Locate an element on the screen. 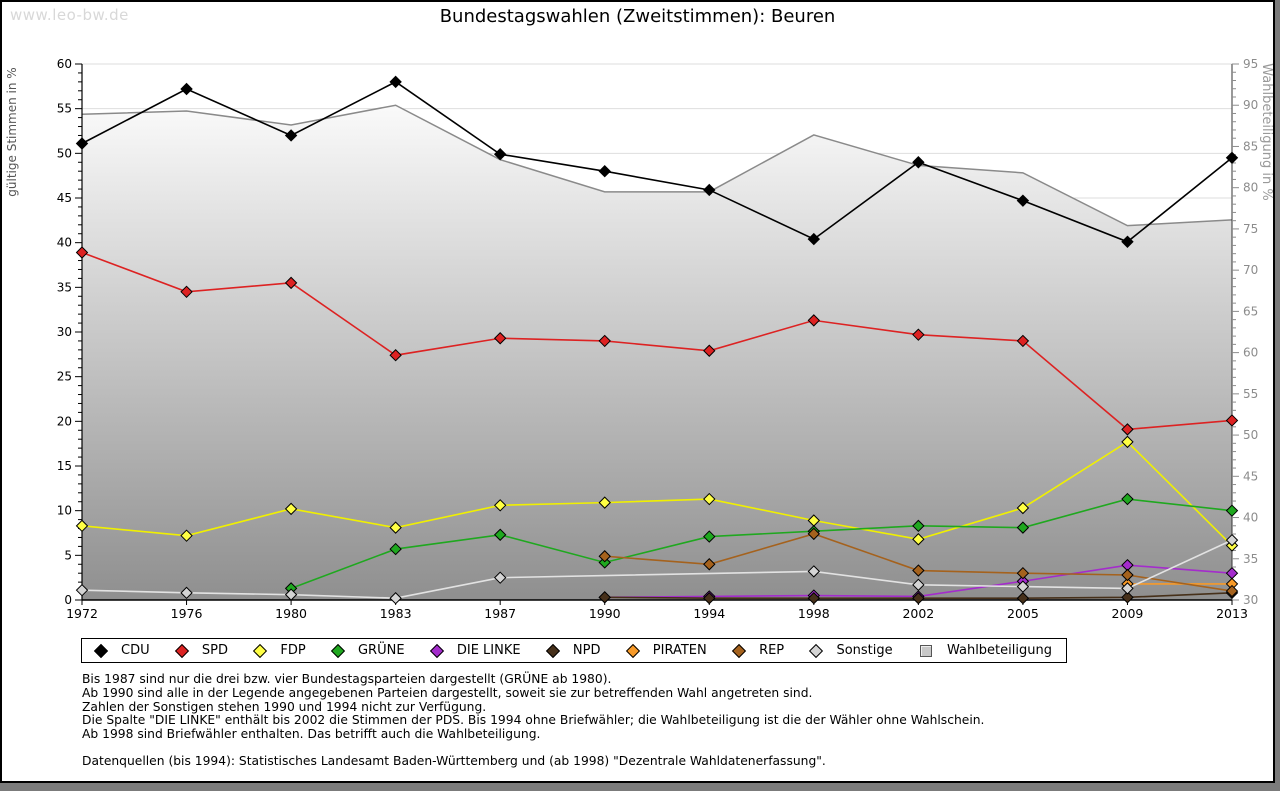 This screenshot has width=1280, height=791. legend-item-cdu: CDU is located at coordinates (121, 650).